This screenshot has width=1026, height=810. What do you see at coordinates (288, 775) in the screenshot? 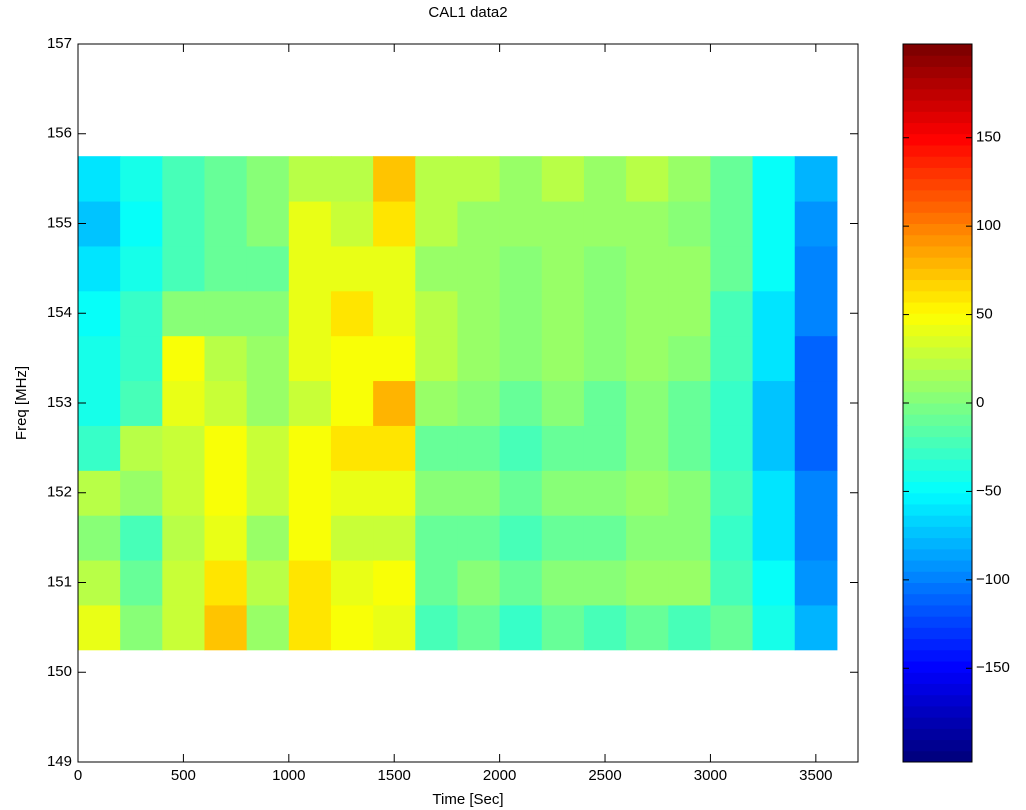
I see `x-tick-label: 1000` at bounding box center [288, 775].